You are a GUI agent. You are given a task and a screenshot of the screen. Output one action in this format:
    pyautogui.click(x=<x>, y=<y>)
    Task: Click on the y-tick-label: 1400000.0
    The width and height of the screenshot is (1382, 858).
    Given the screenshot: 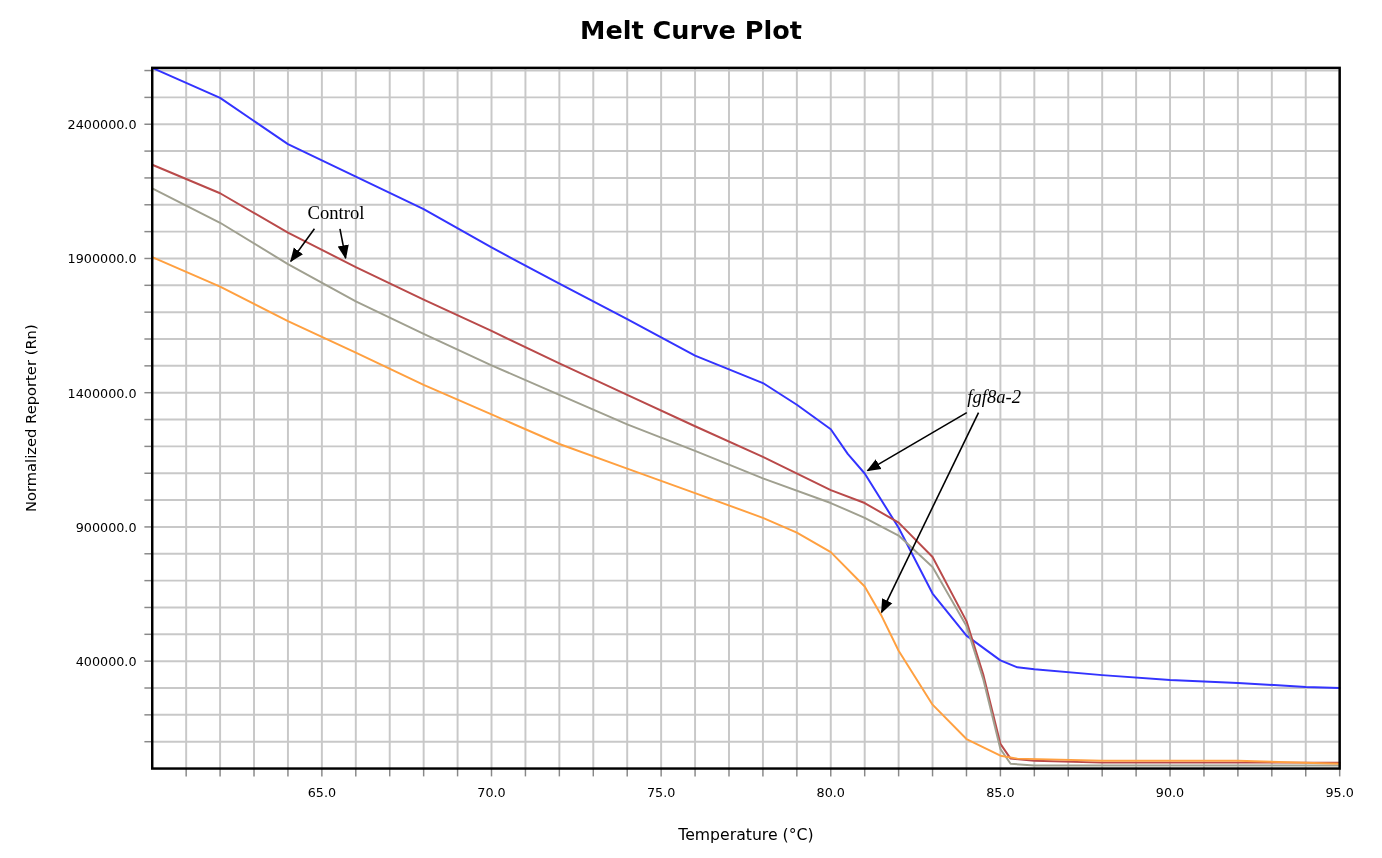 What is the action you would take?
    pyautogui.click(x=102, y=393)
    